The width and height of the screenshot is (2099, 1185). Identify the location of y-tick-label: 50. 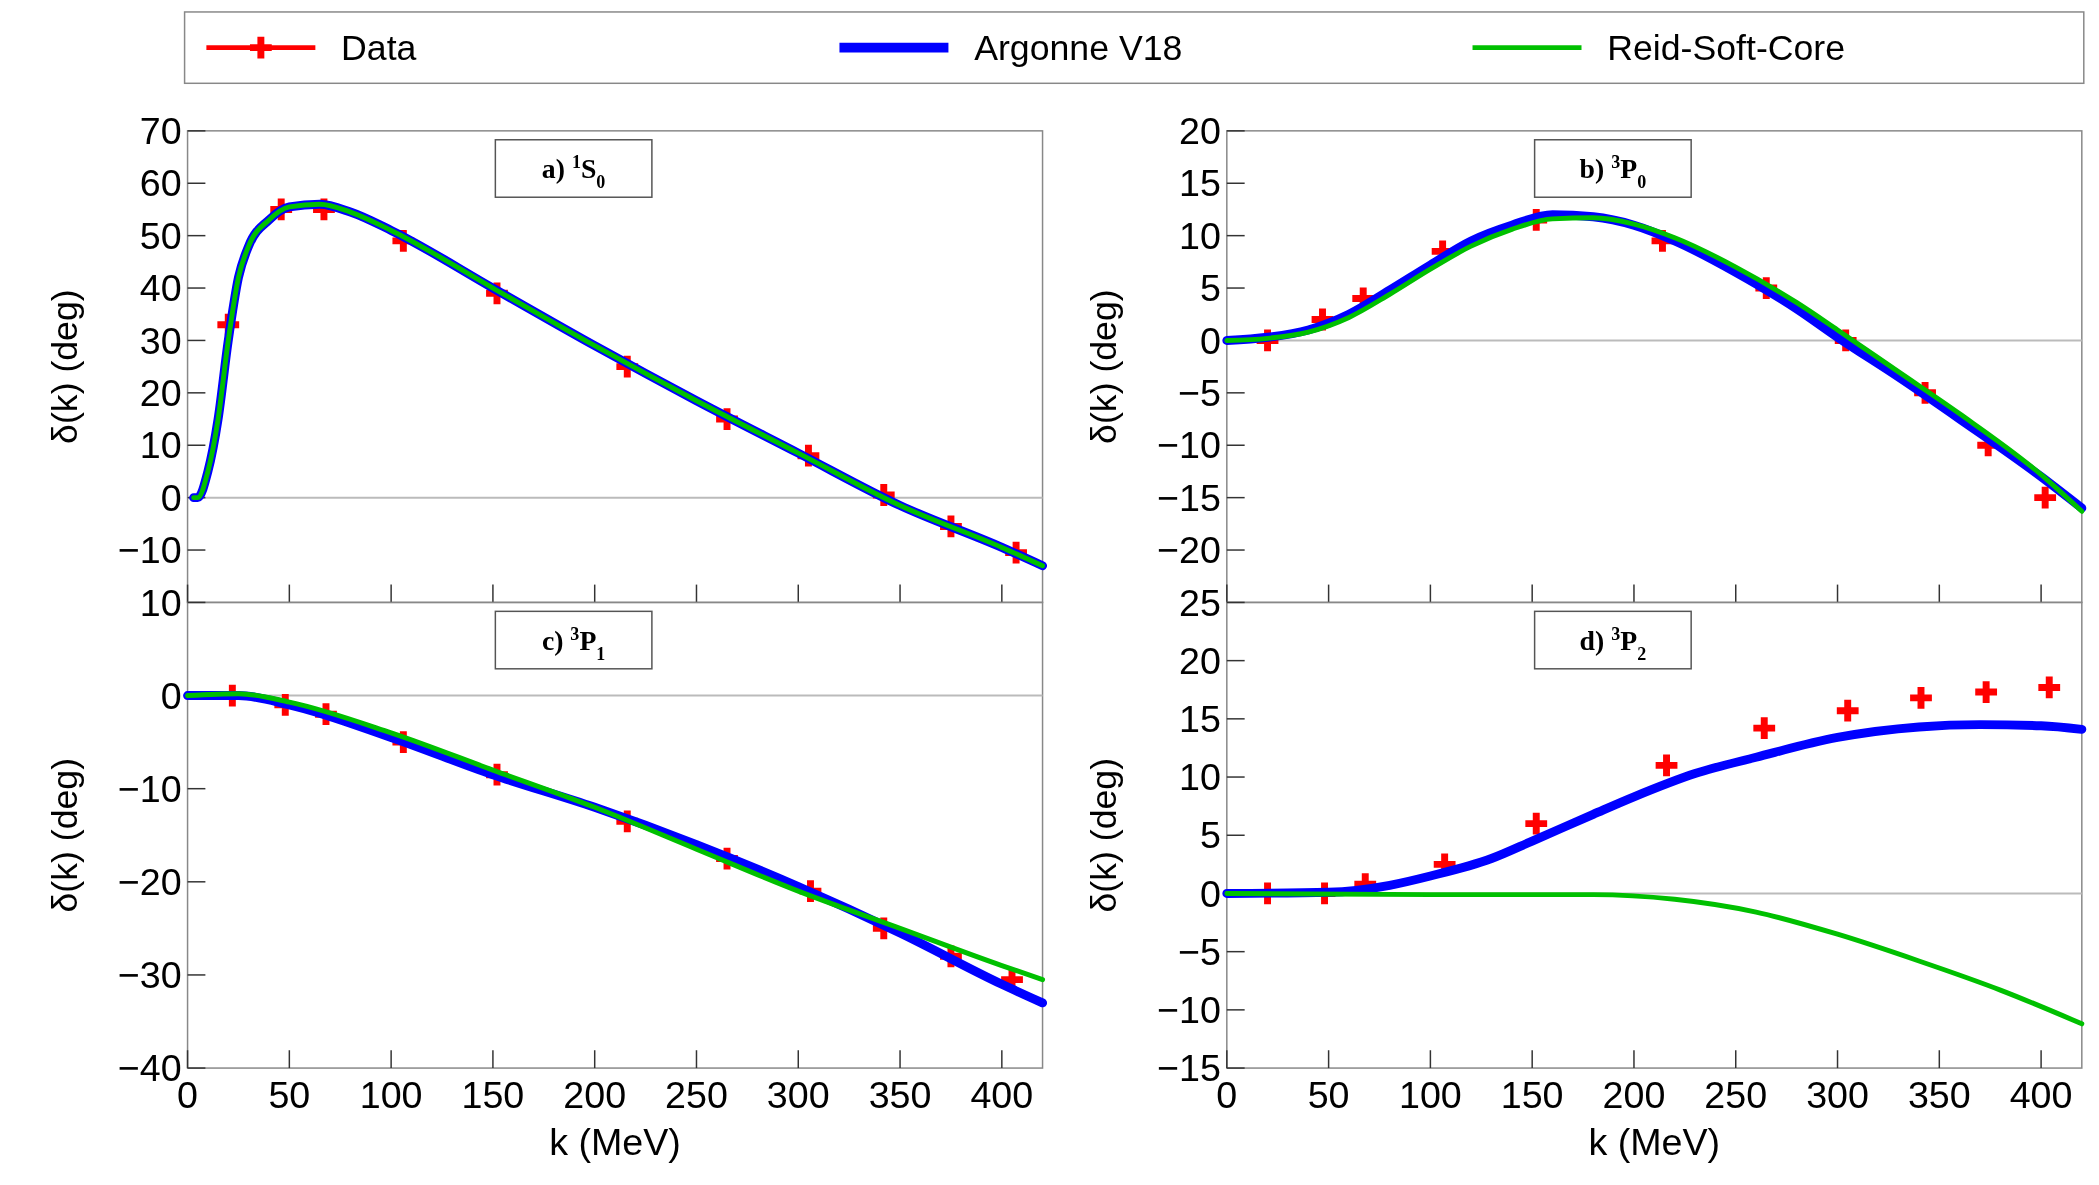
(160, 235).